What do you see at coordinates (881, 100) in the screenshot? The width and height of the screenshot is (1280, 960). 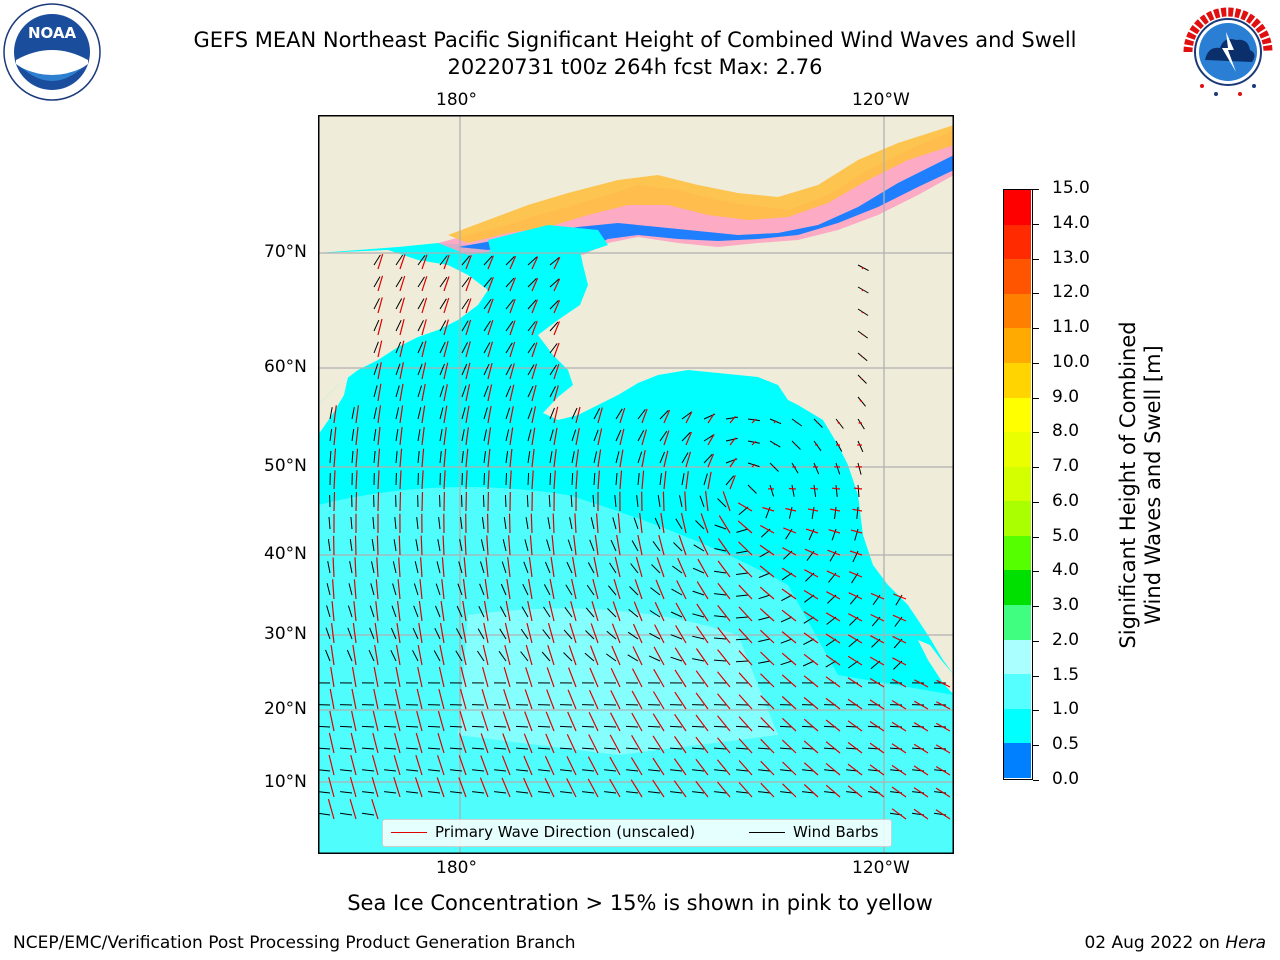 I see `lon-label-top-120w: 120°W` at bounding box center [881, 100].